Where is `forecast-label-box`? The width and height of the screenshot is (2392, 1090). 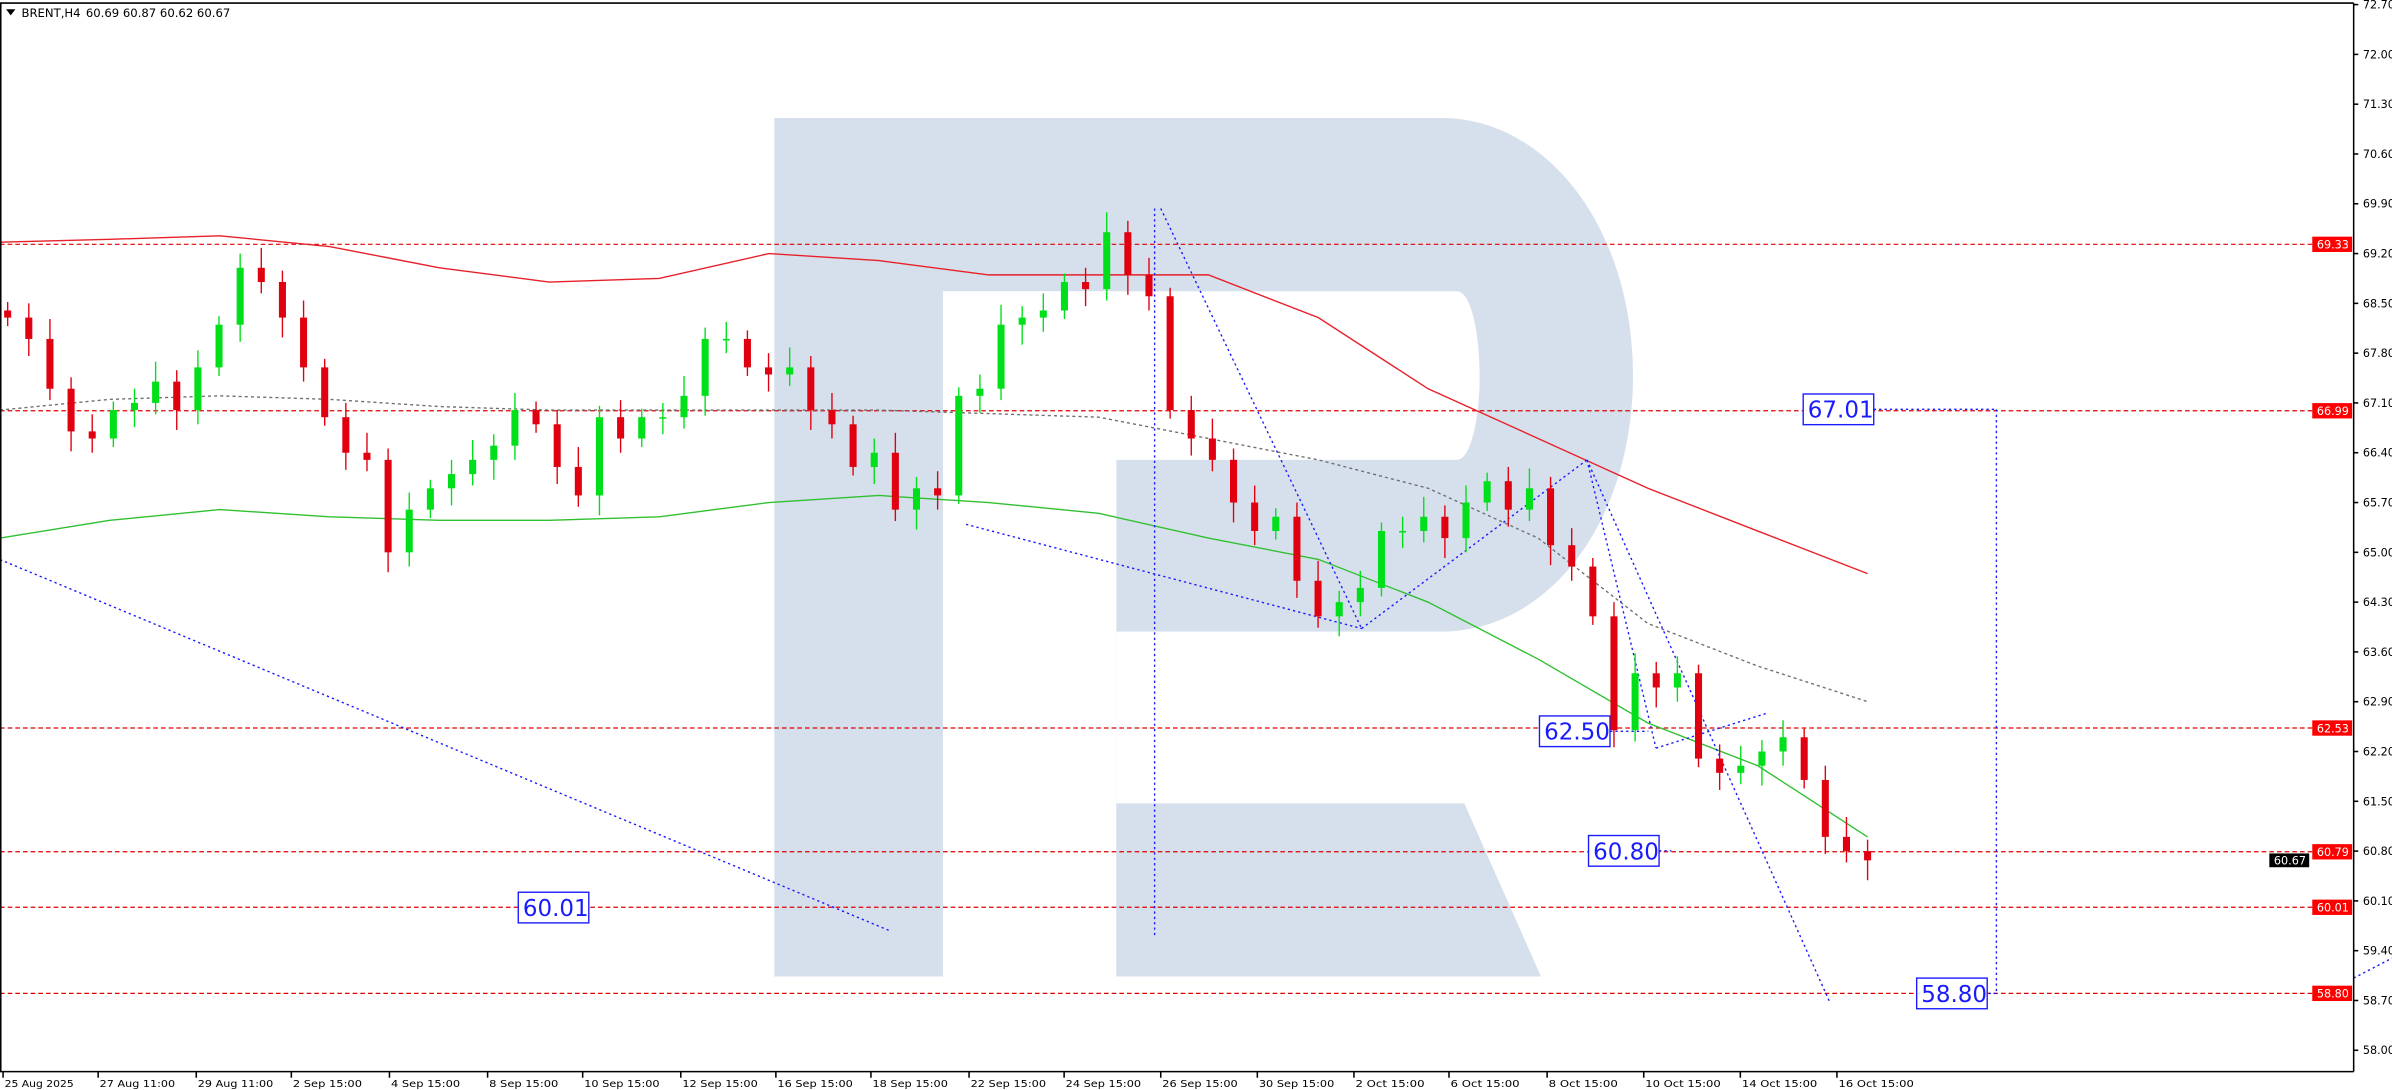
forecast-label-box is located at coordinates (1574, 731).